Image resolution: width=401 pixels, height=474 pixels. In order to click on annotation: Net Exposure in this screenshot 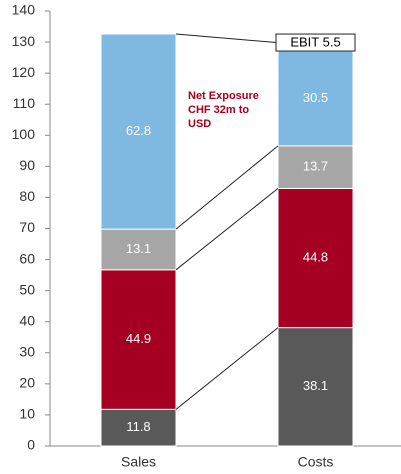, I will do `click(223, 96)`.